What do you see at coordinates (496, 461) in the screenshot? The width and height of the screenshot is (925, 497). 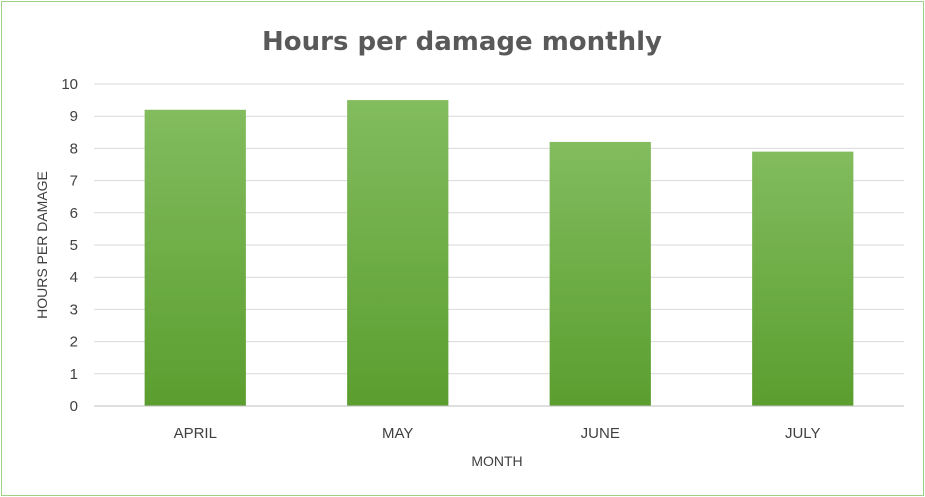 I see `x-axis-label: MONTH` at bounding box center [496, 461].